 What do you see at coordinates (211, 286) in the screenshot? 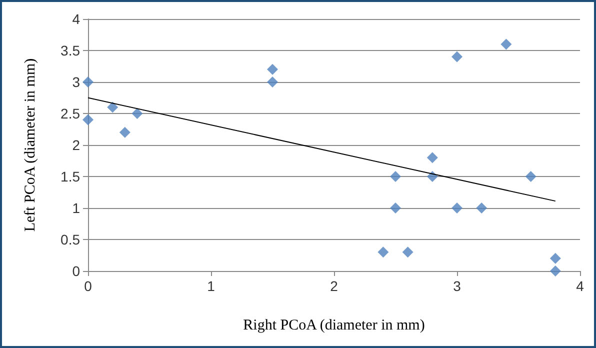
I see `x-tick-label: 1` at bounding box center [211, 286].